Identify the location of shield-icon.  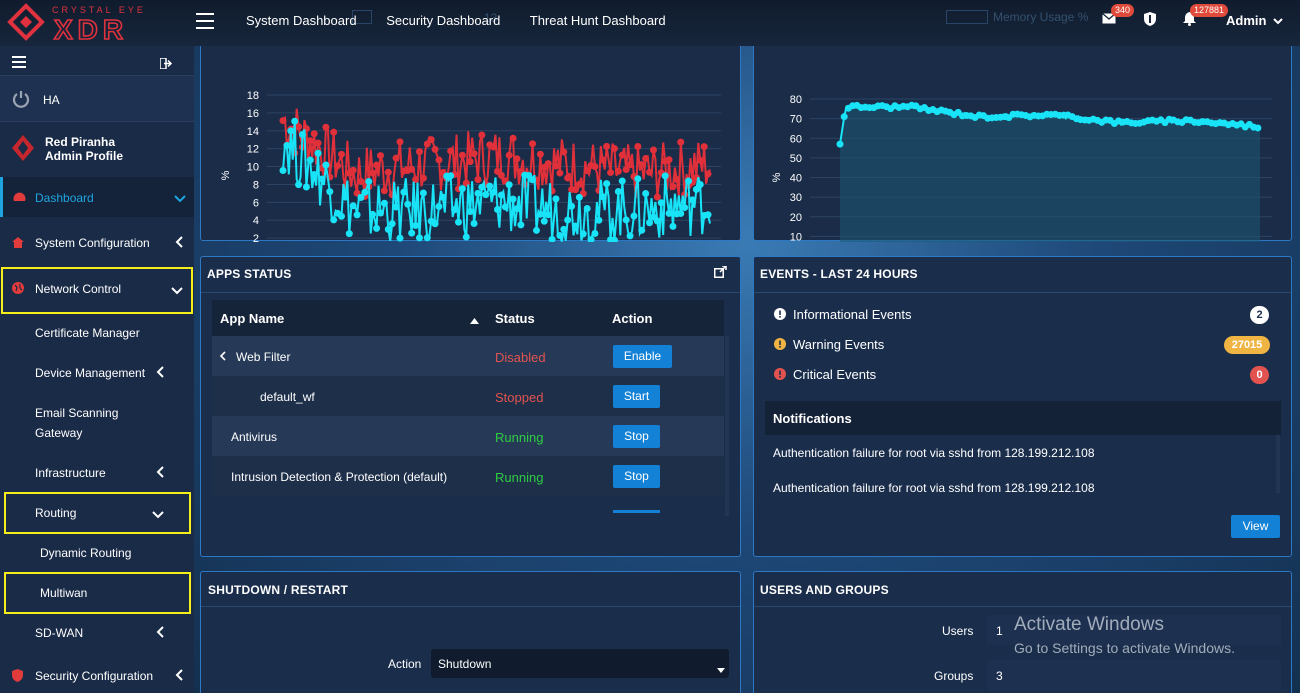
(1150, 20).